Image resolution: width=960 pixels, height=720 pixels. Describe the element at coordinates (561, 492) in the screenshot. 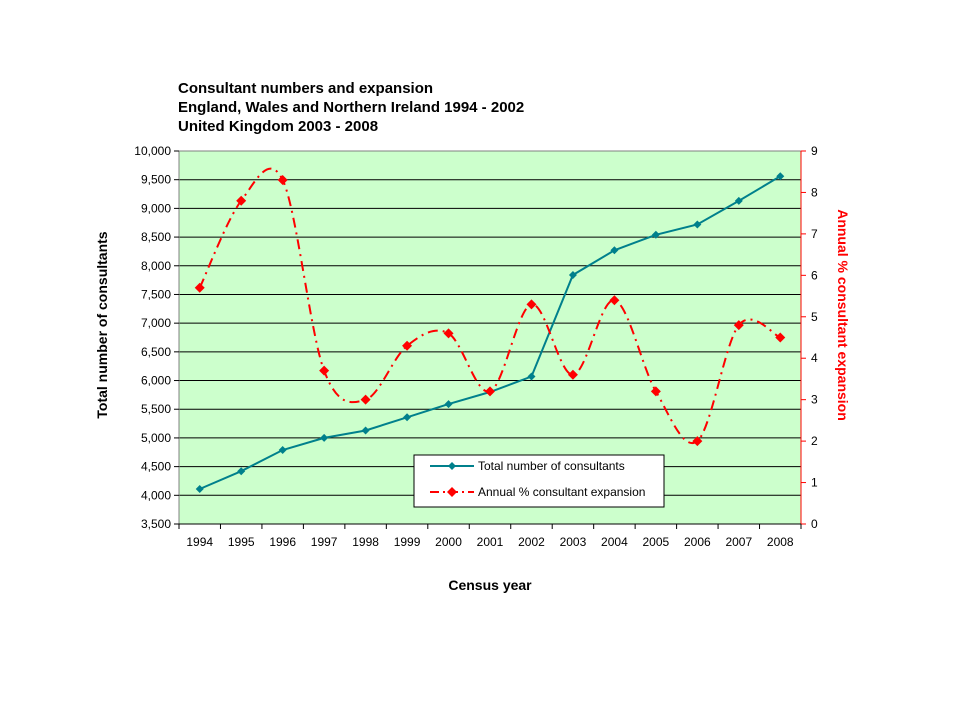

I see `legend-label-expansion: Annual % consultant expansion` at that location.